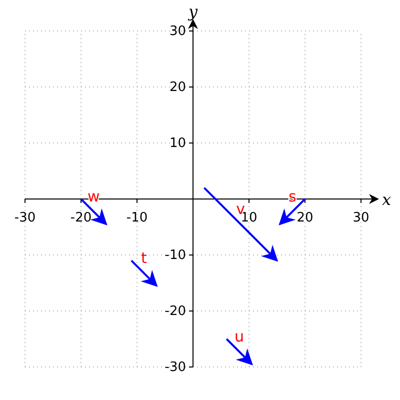 This screenshot has height=400, width=400. What do you see at coordinates (175, 312) in the screenshot?
I see `y-tick-label: -20` at bounding box center [175, 312].